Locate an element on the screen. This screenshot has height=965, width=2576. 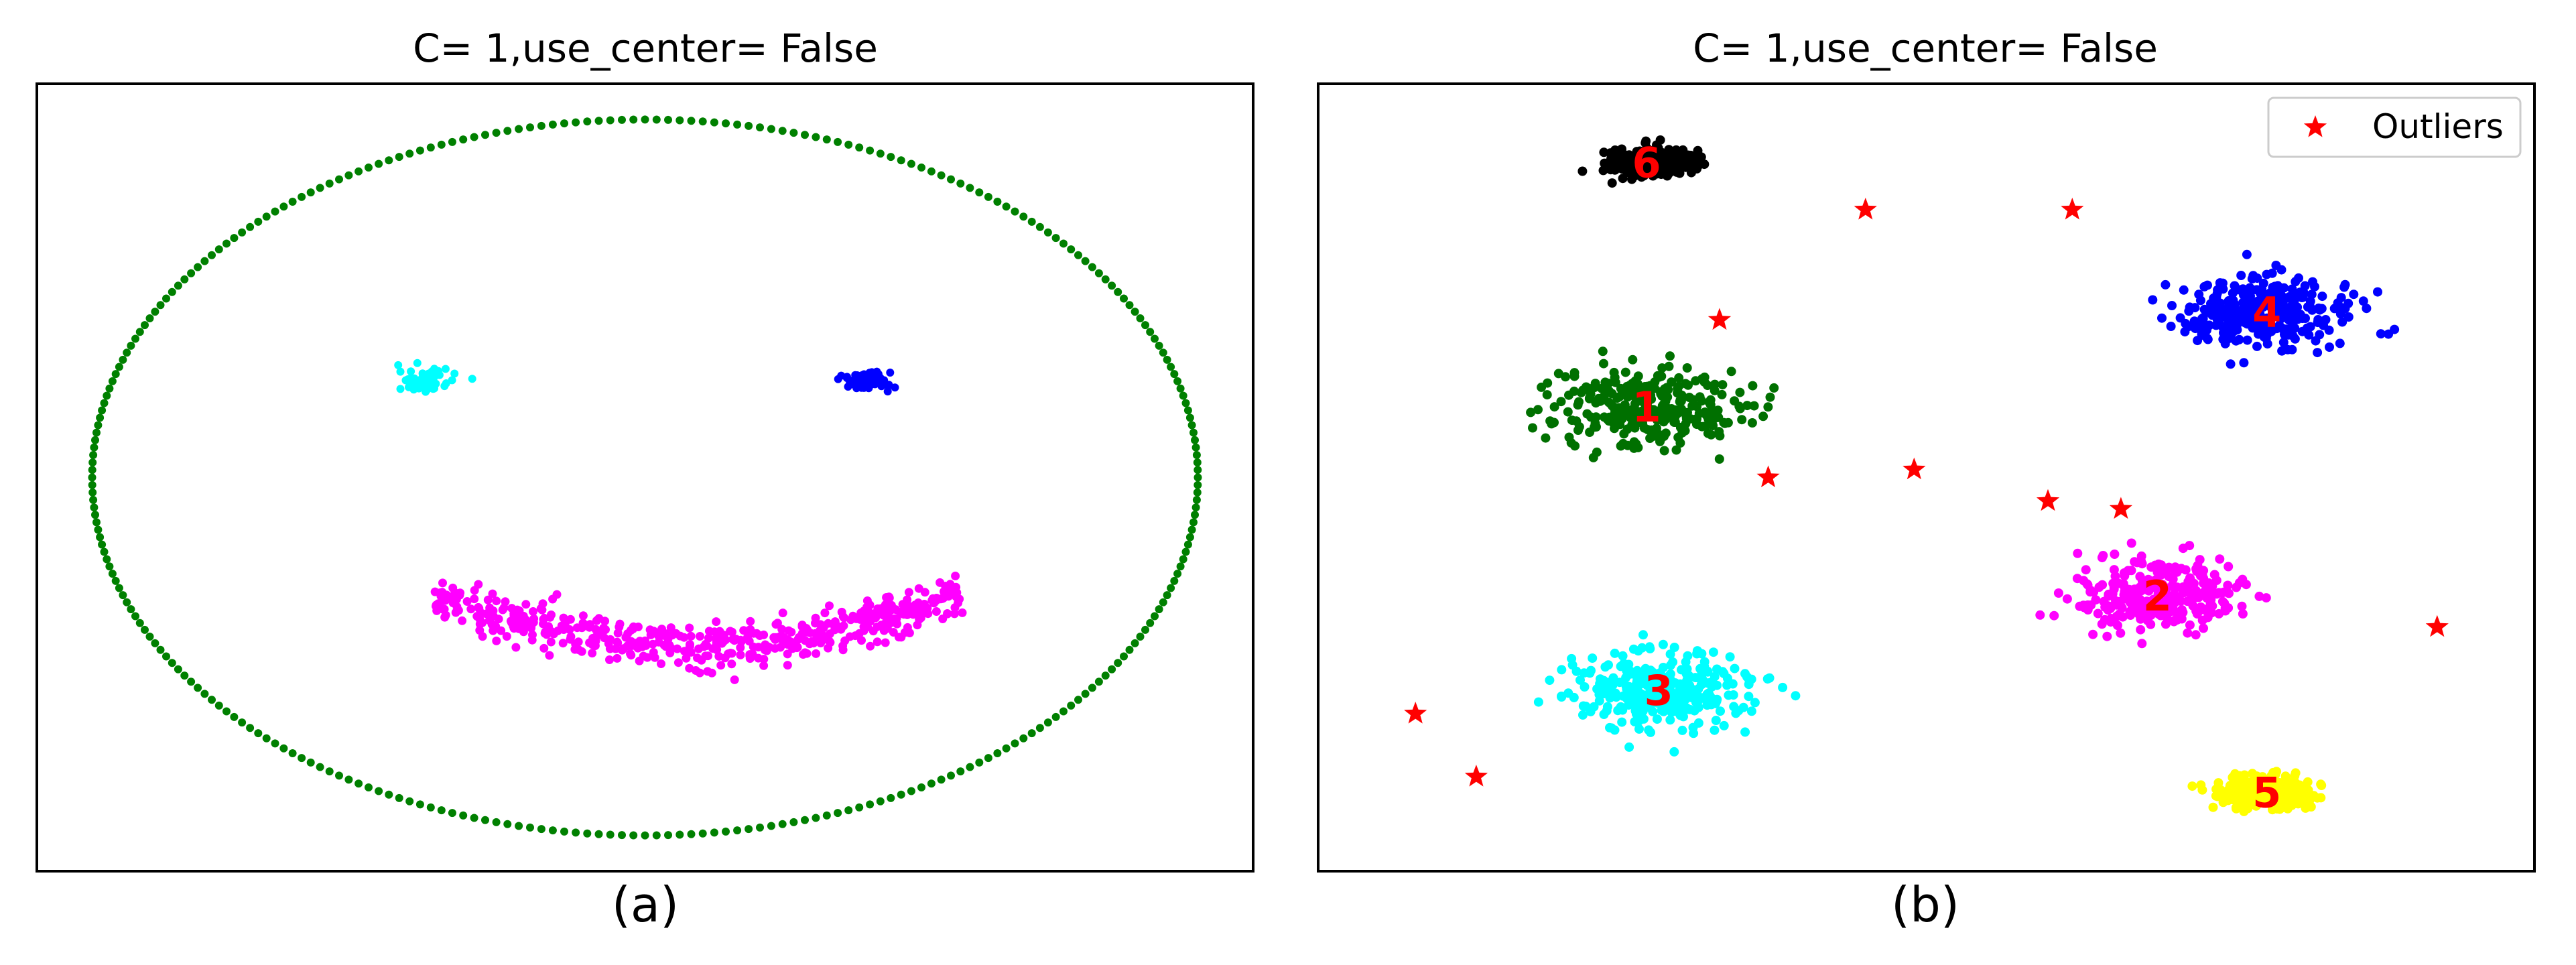
cluster-6-point is located at coordinates (1613, 156).